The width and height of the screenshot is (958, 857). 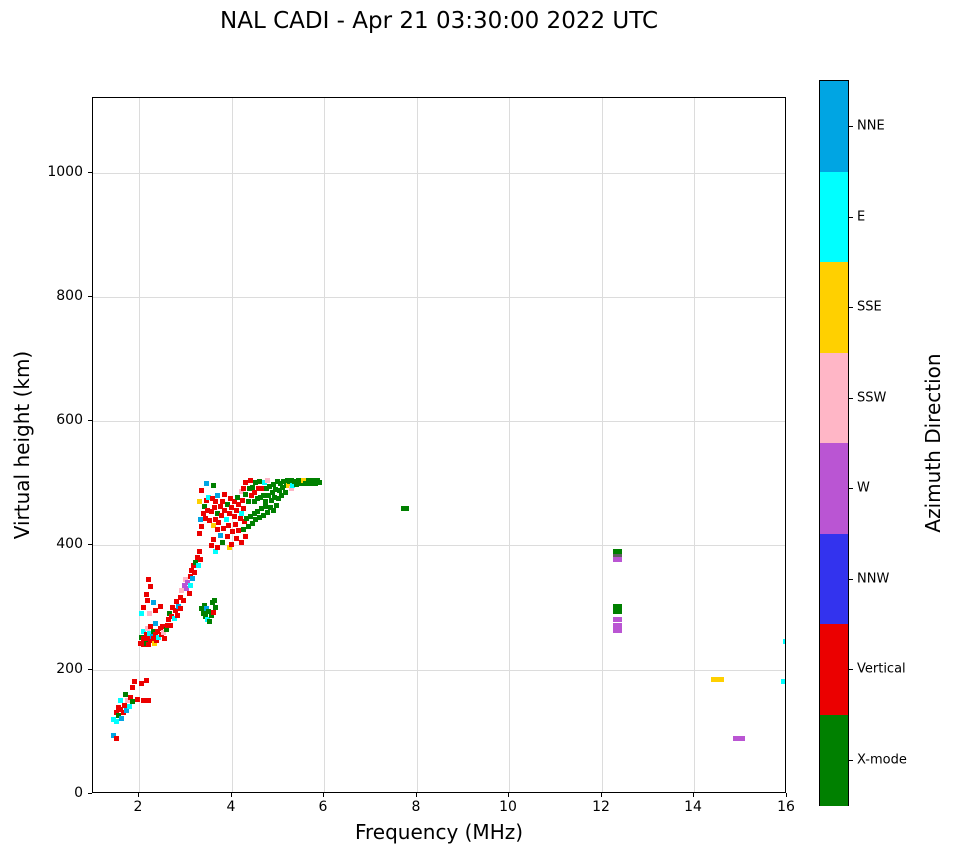 What do you see at coordinates (933, 443) in the screenshot?
I see `colorbar-label: Azimuth Direction` at bounding box center [933, 443].